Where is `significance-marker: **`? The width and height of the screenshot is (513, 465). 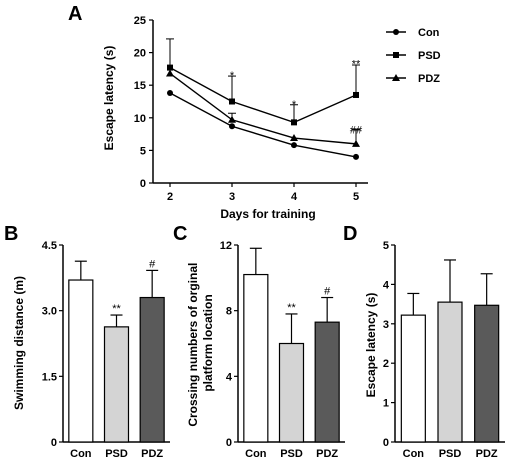
significance-marker: ** is located at coordinates (356, 65).